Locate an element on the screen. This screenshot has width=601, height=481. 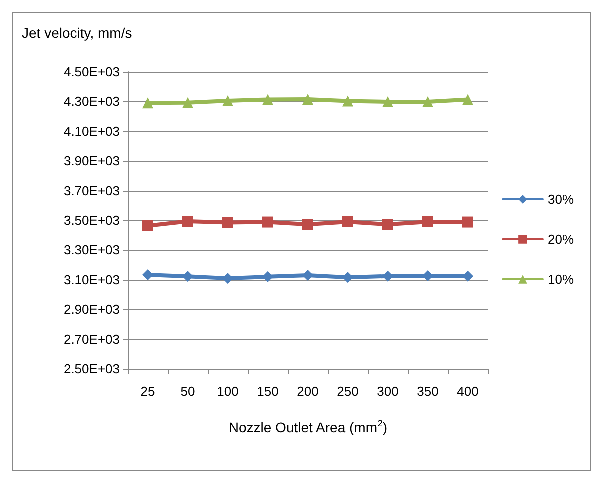
y-axis-title: Jet velocity, mm/s is located at coordinates (77, 33).